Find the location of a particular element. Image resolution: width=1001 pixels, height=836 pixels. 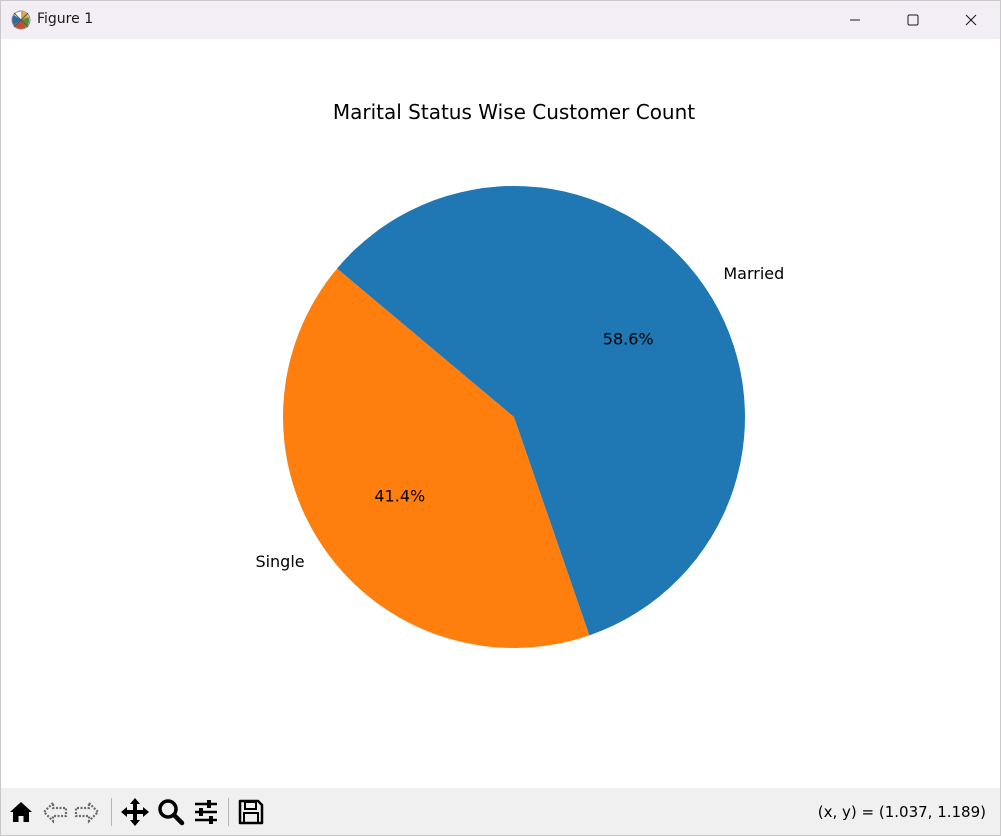

close-button is located at coordinates (971, 20).